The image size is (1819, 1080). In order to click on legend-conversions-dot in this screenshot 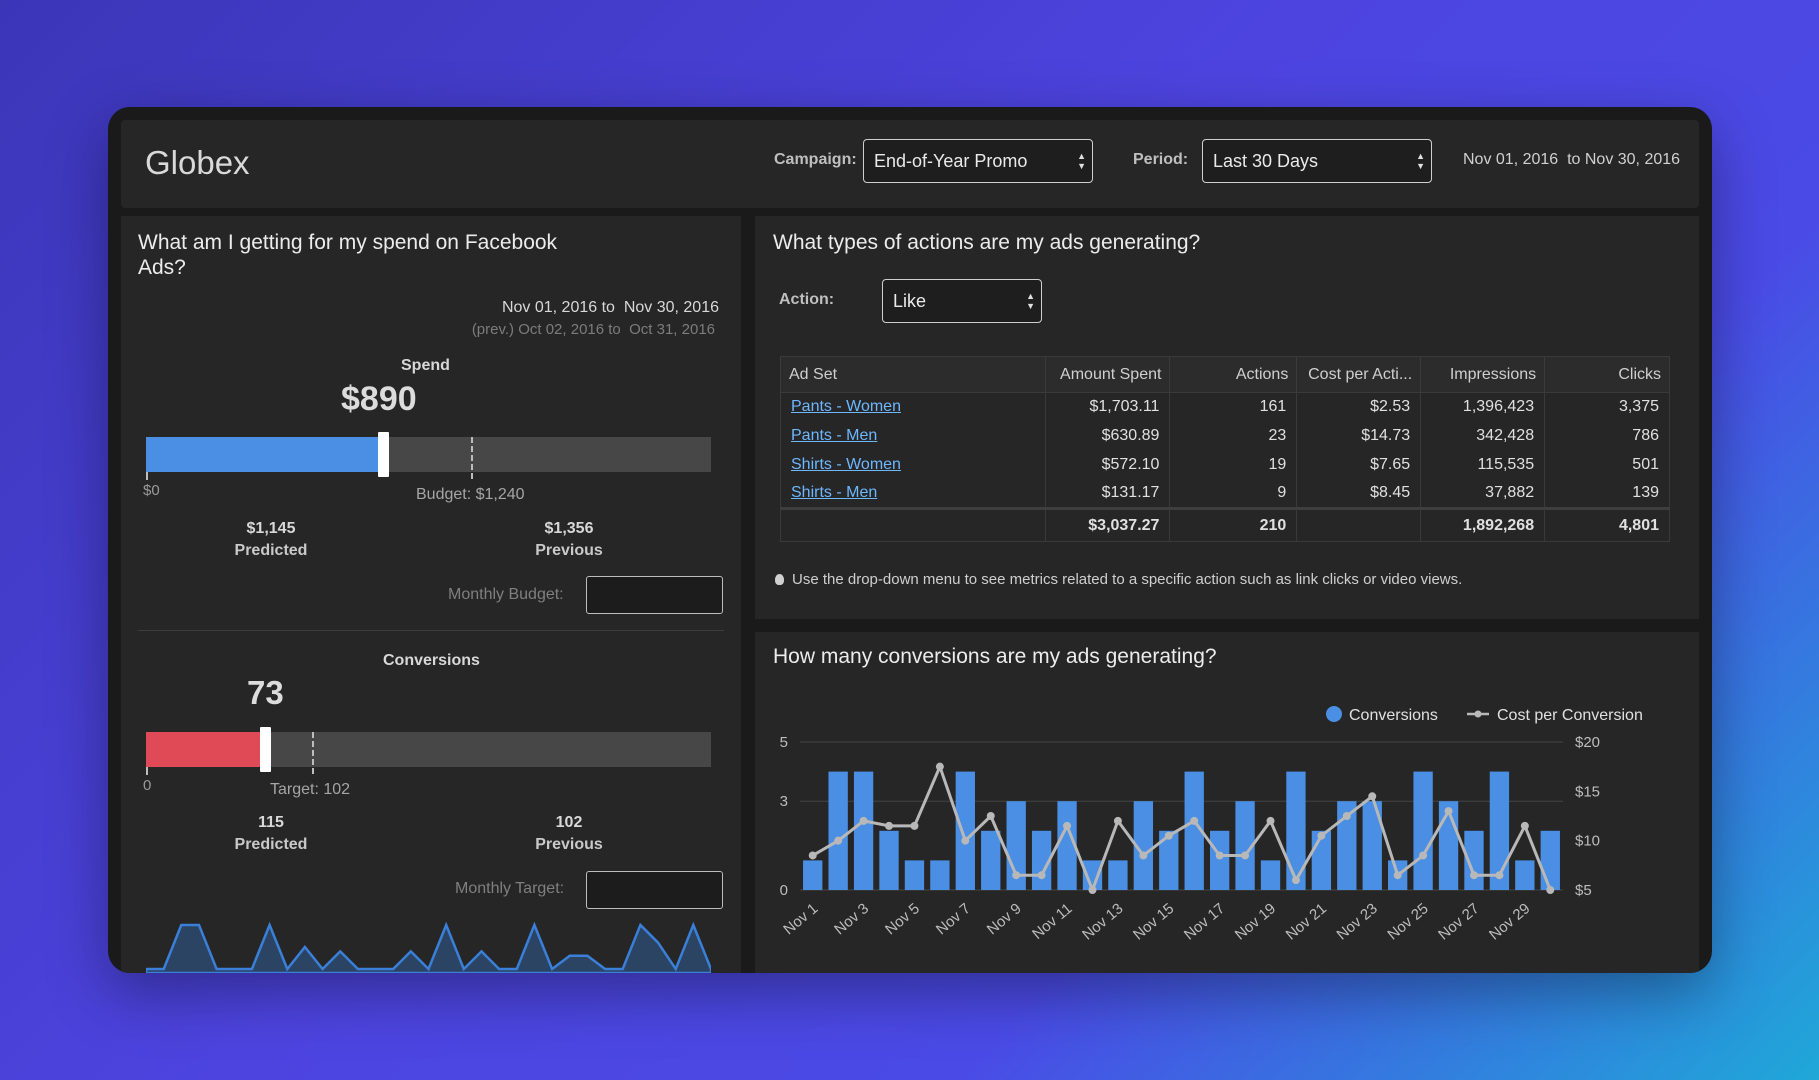, I will do `click(1334, 714)`.